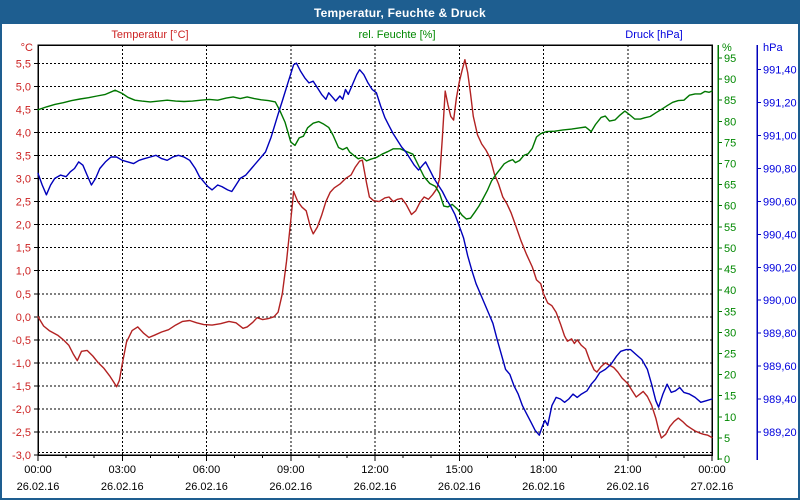 This screenshot has width=800, height=500. I want to click on humidity-tick-label: 35, so click(730, 312).